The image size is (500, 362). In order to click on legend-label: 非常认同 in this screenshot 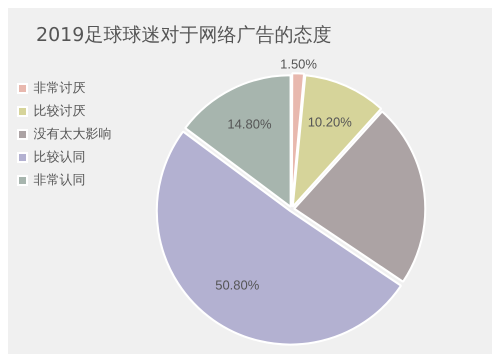, I will do `click(60, 180)`.